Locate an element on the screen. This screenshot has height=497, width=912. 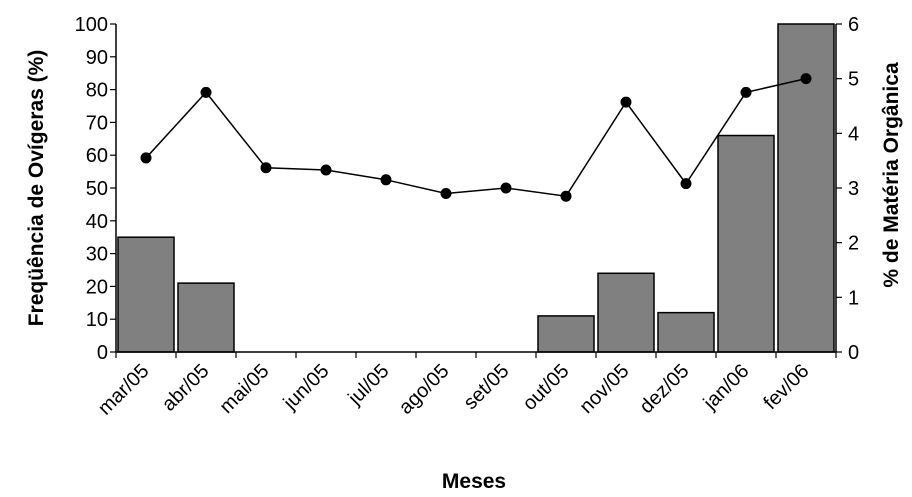
x-tick-label: out/05 is located at coordinates (546, 387).